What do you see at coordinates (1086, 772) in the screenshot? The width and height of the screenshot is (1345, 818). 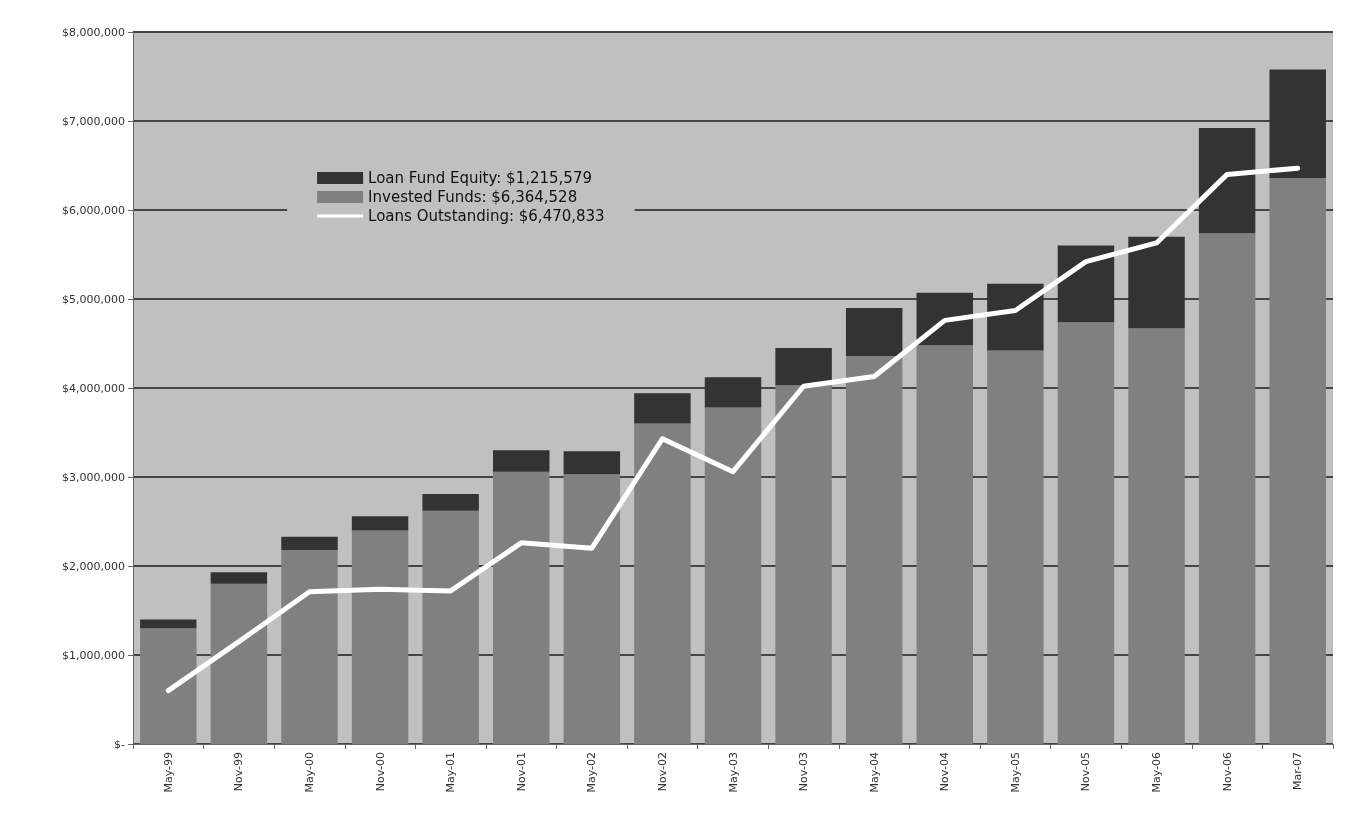 I see `x-tick-label: Nov-05` at bounding box center [1086, 772].